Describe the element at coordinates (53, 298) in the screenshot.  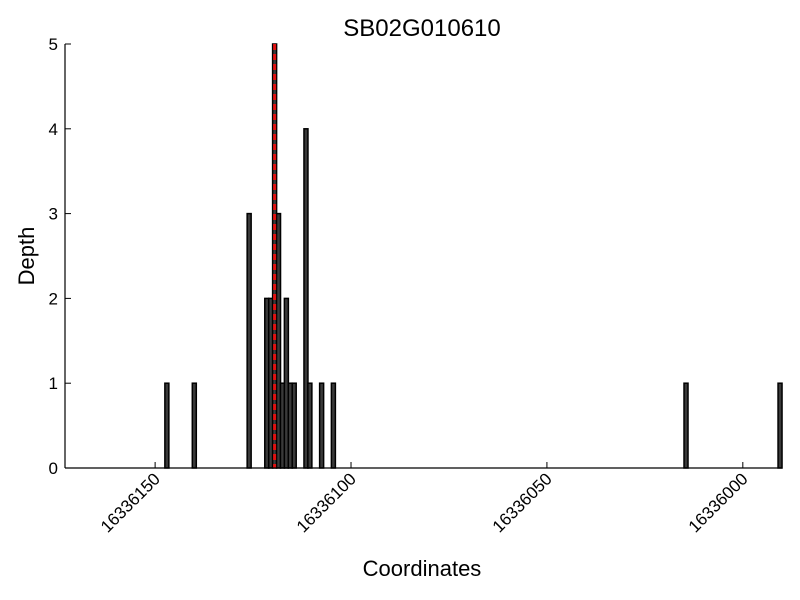
I see `y-tick-label-2: 2` at that location.